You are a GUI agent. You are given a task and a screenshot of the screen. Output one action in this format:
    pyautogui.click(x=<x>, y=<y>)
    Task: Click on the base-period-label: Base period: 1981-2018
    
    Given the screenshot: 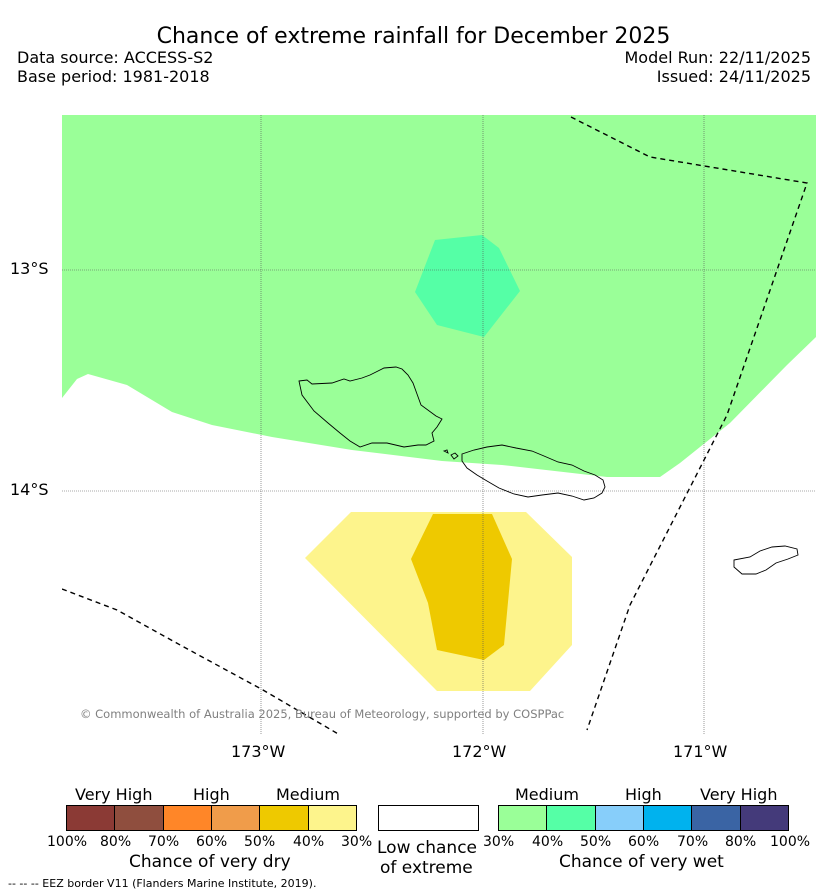 What is the action you would take?
    pyautogui.click(x=113, y=76)
    